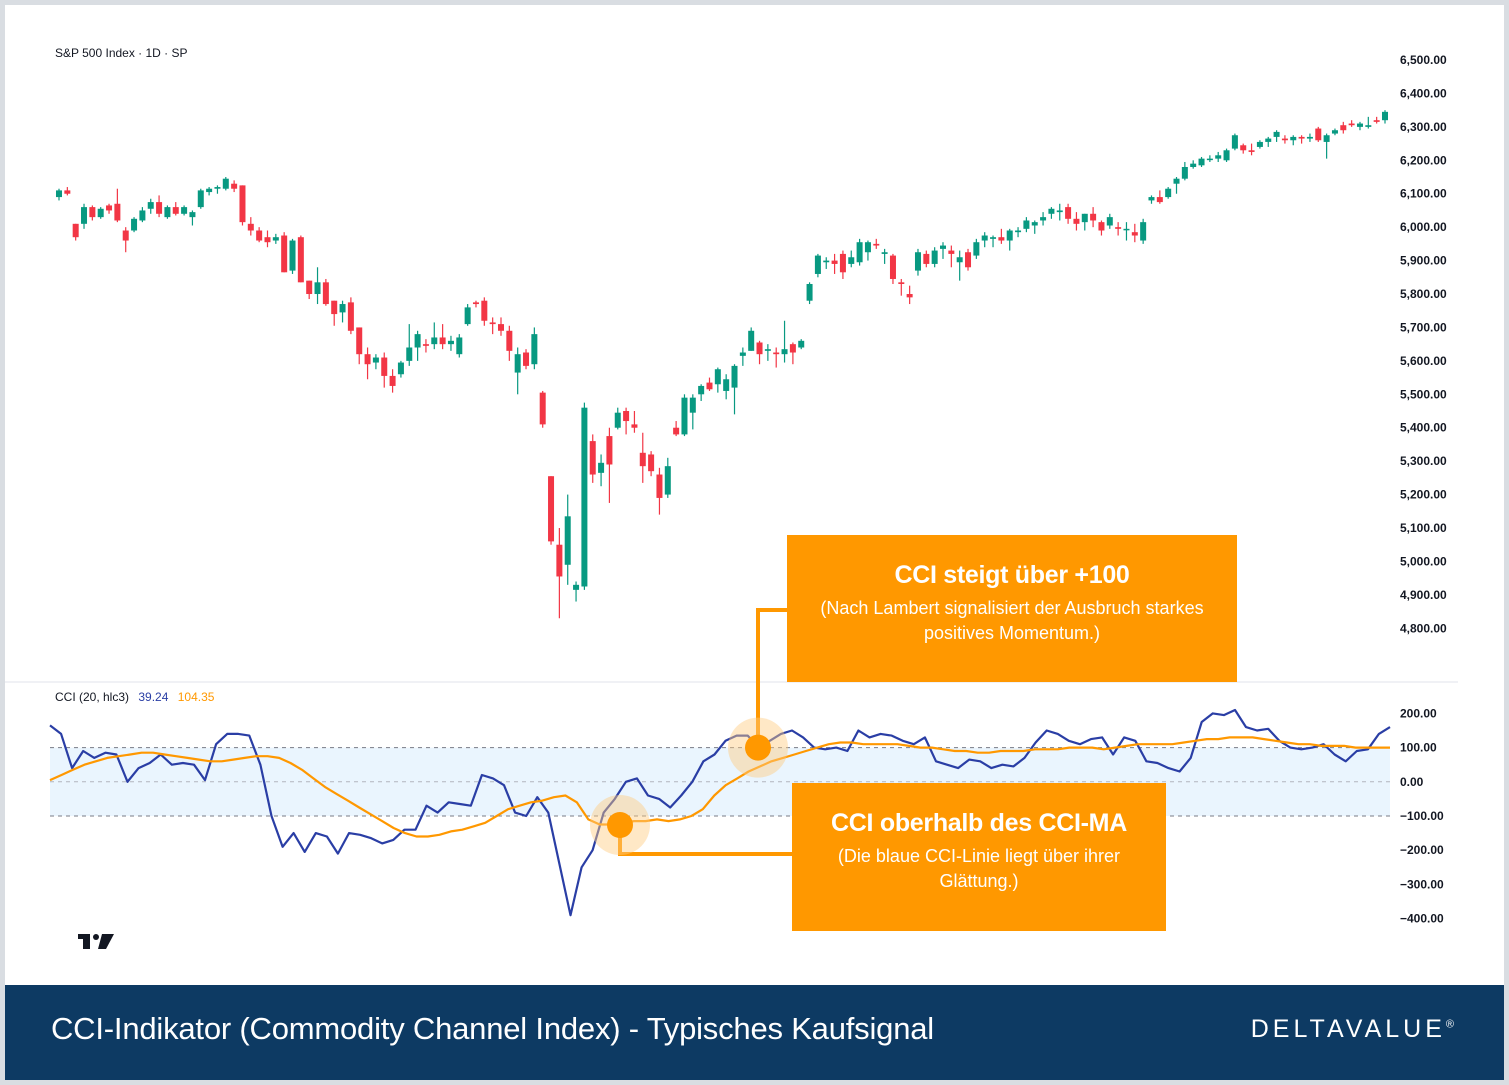 This screenshot has height=1085, width=1509. I want to click on cci-band, so click(720, 781).